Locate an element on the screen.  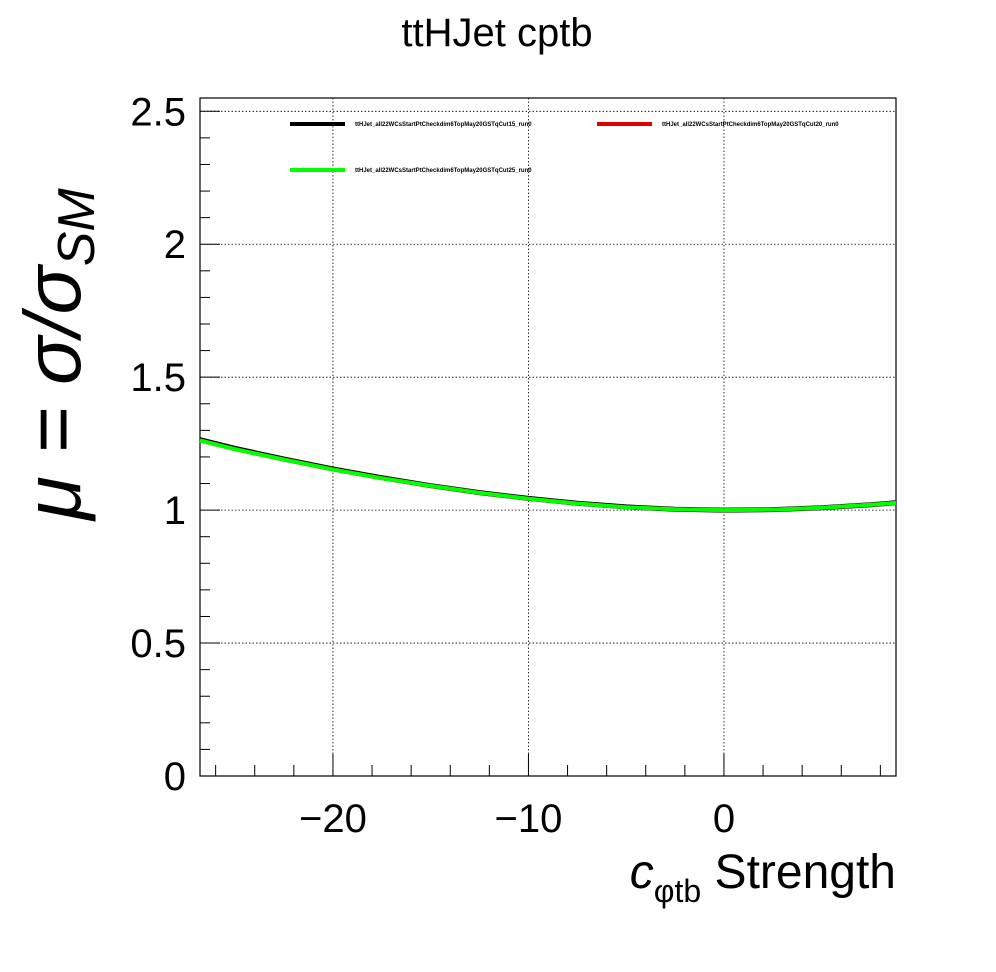
x-axis-subscript: φtb is located at coordinates (677, 891).